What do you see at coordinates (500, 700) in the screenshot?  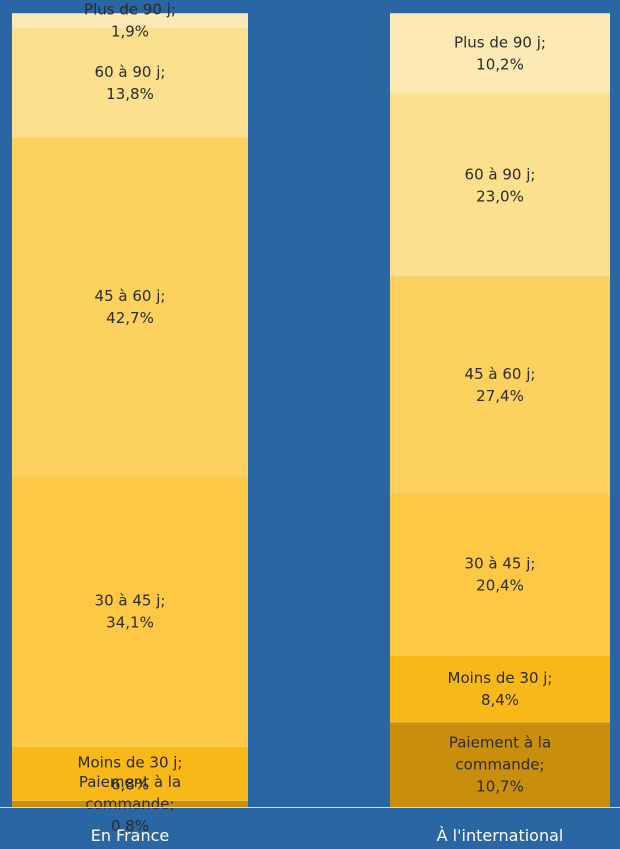 I see `label-value: 8,4%` at bounding box center [500, 700].